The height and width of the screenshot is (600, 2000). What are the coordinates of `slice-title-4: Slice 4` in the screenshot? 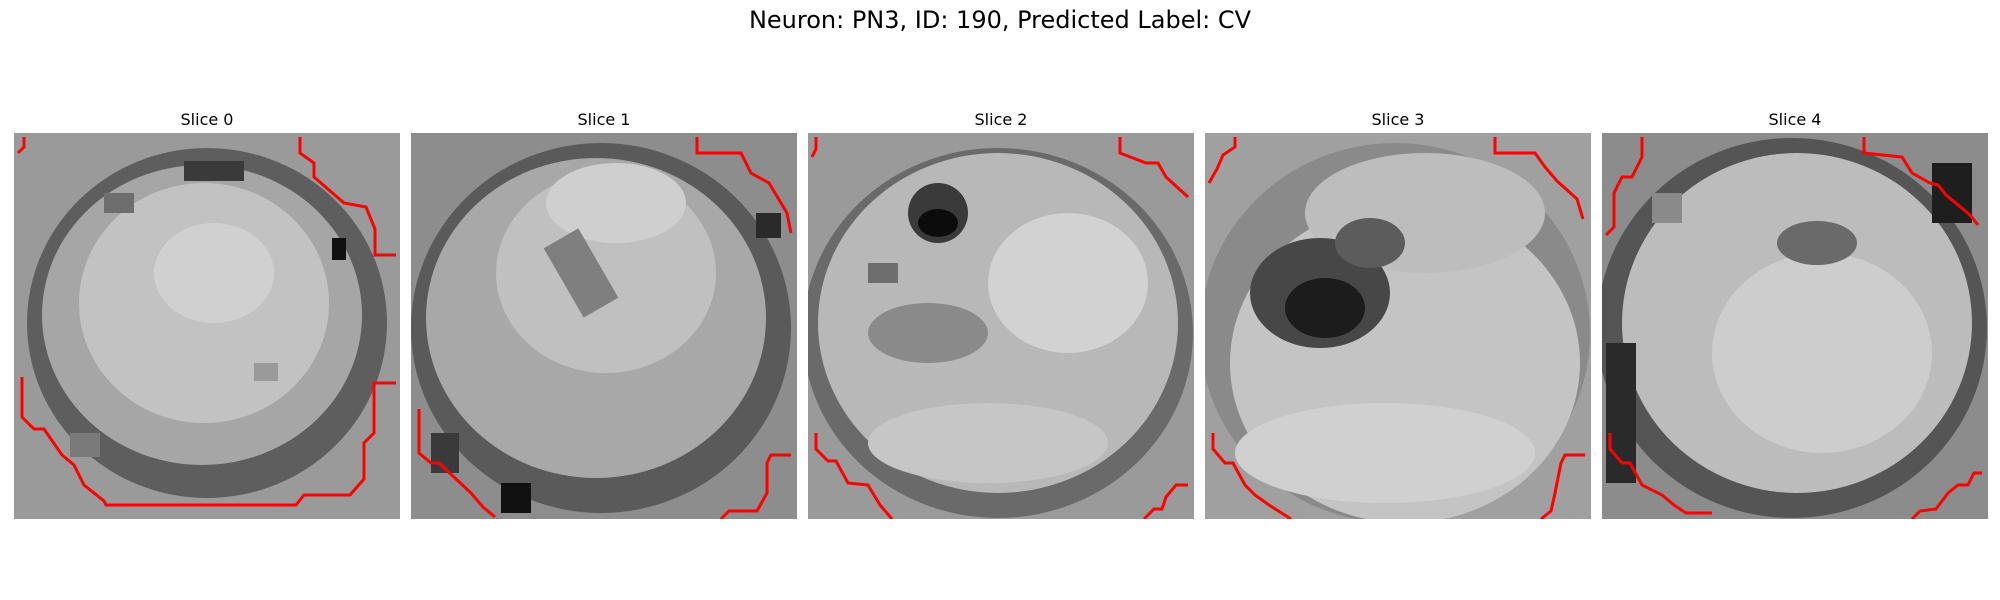 It's located at (1795, 119).